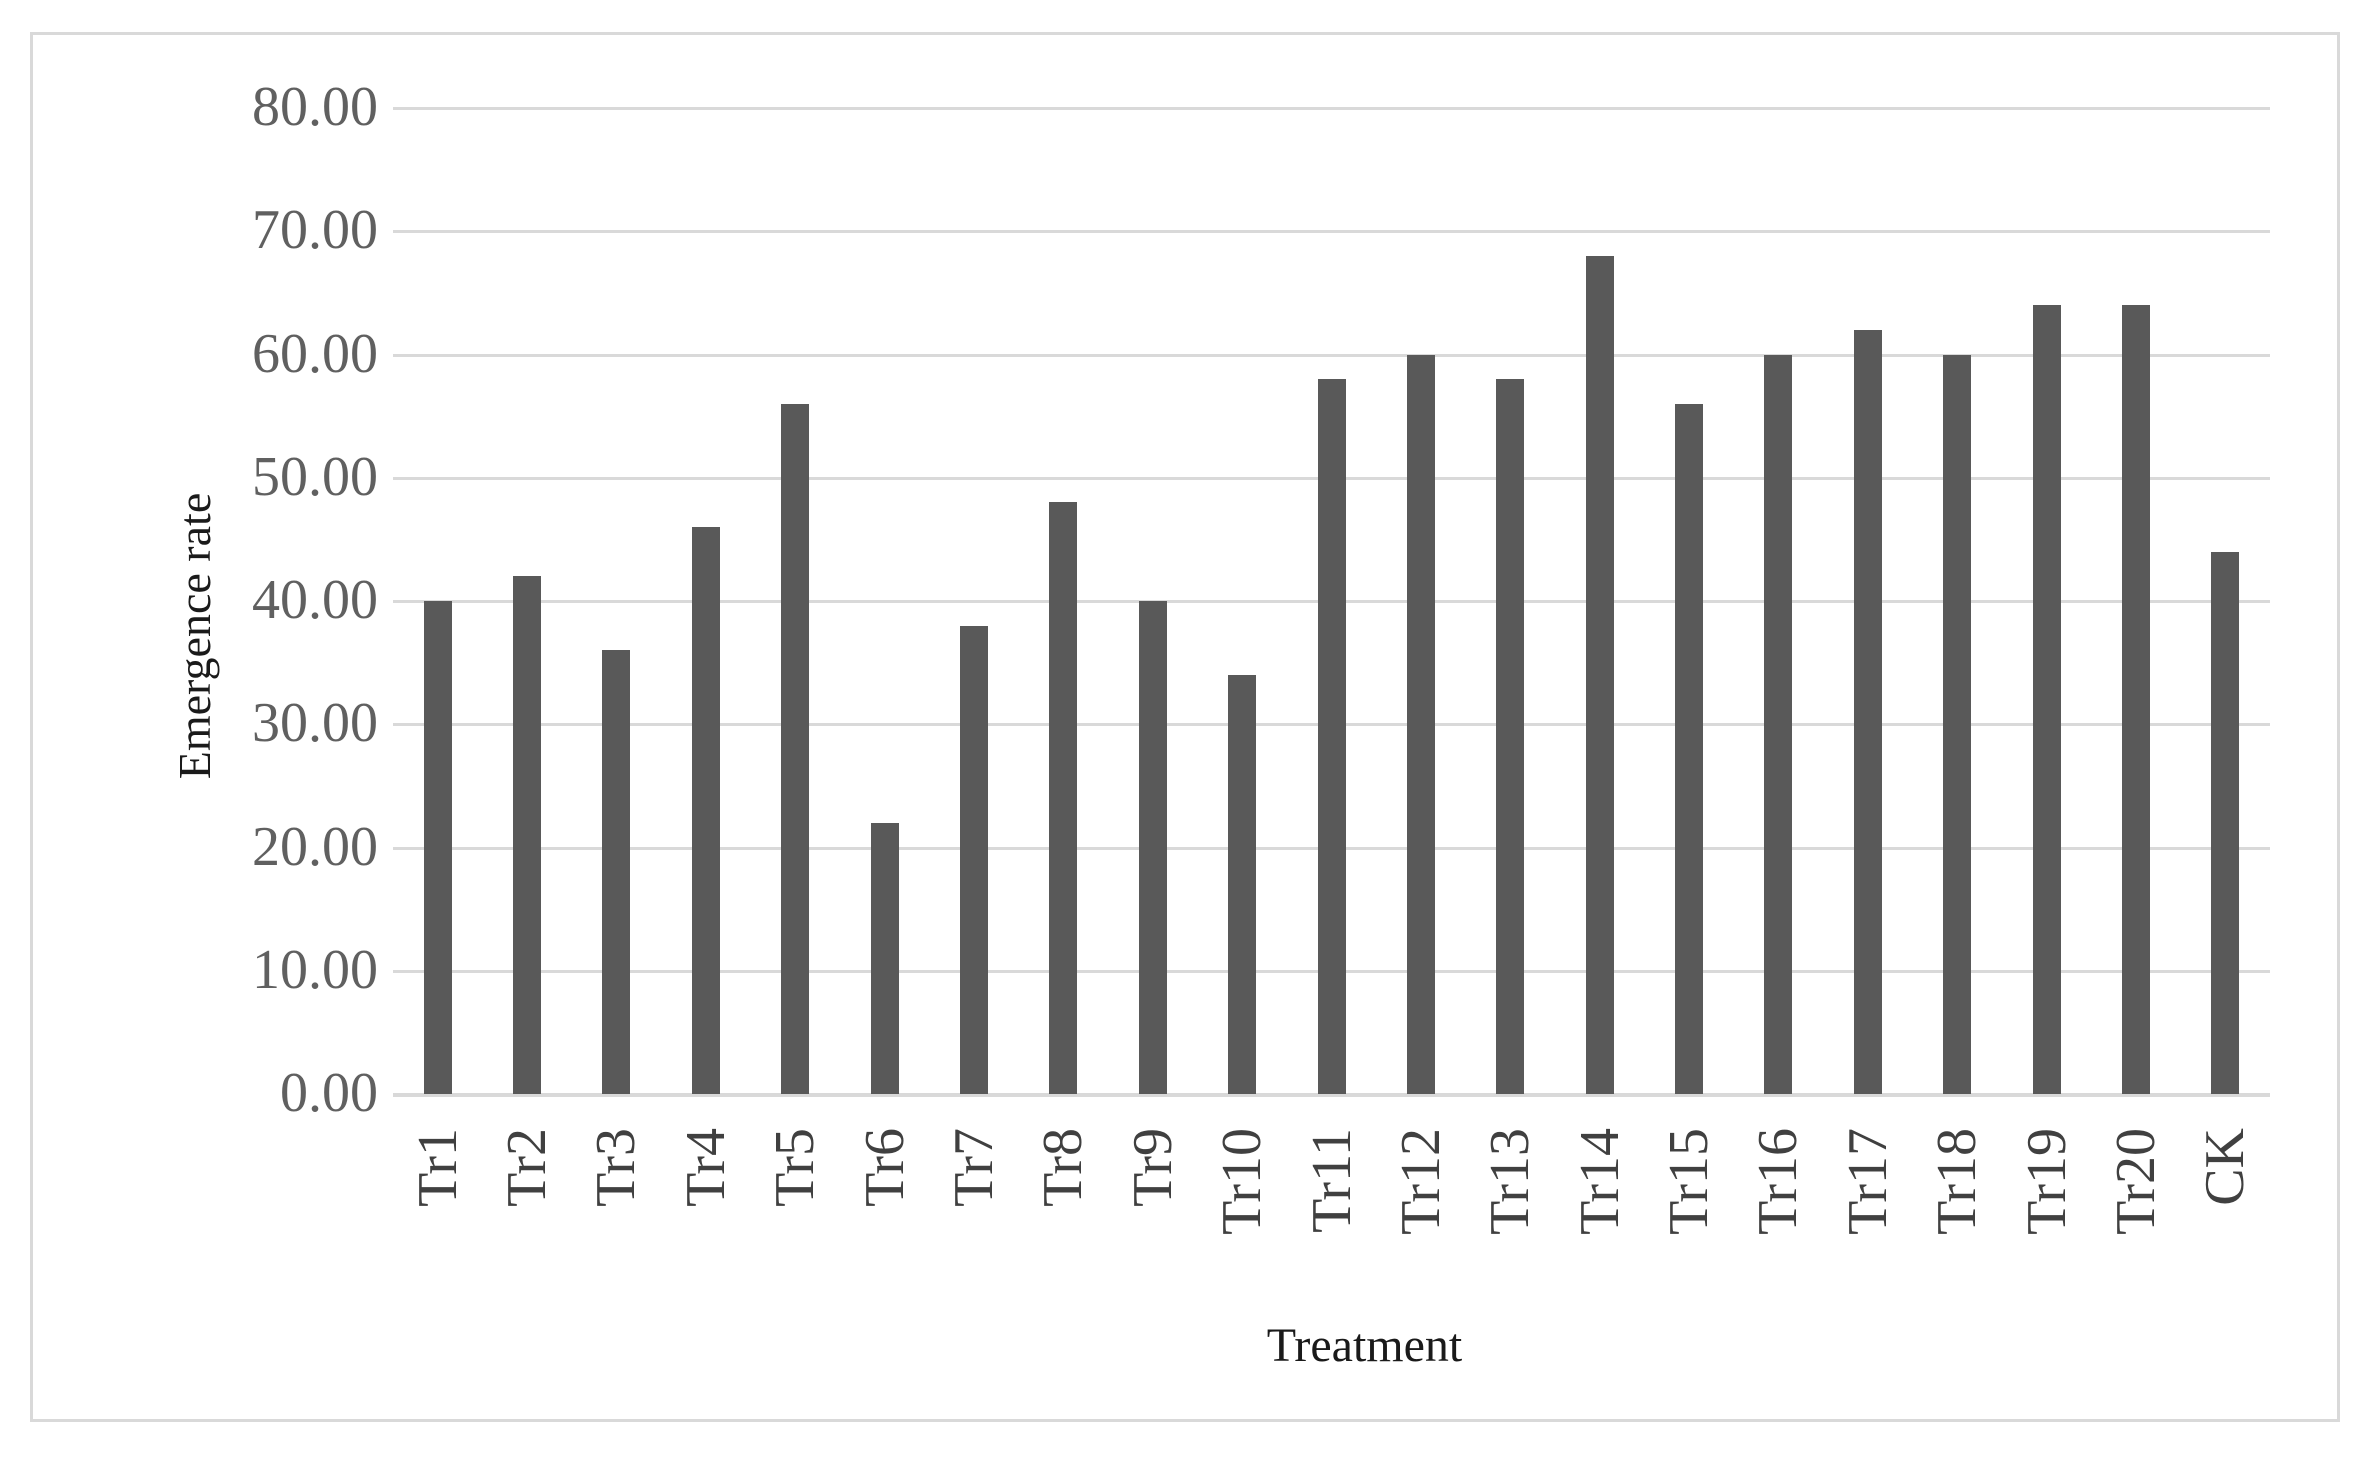  Describe the element at coordinates (1420, 1181) in the screenshot. I see `xtick-label-Tr12: Tr12` at that location.